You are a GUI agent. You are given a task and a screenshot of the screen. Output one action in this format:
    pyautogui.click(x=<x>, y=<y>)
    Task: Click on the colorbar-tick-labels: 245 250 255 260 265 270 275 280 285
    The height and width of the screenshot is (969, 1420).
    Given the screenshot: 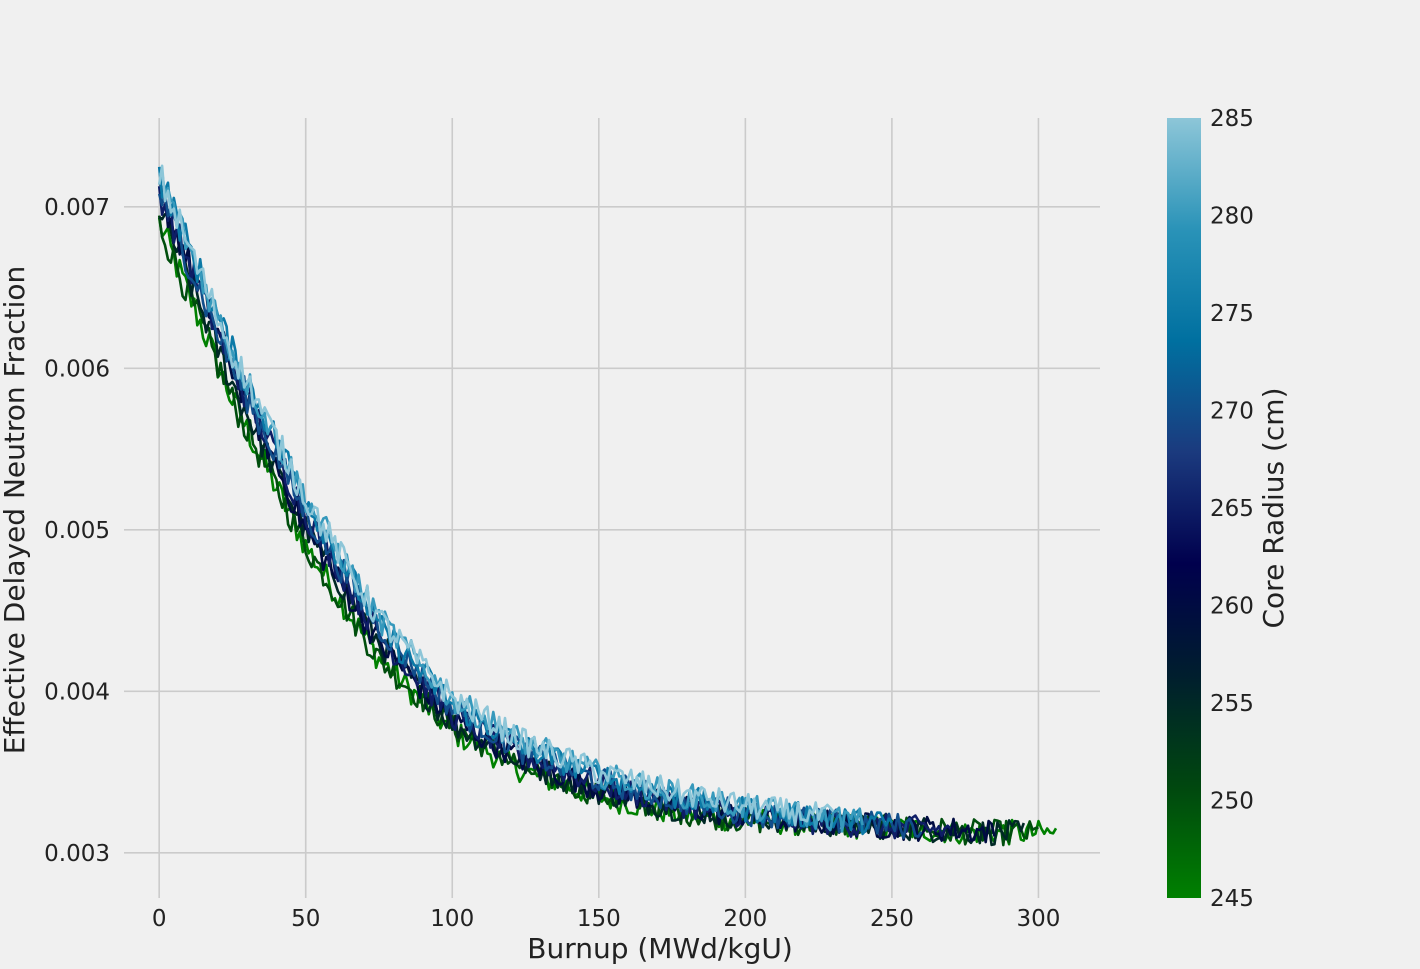 What is the action you would take?
    pyautogui.click(x=1232, y=509)
    